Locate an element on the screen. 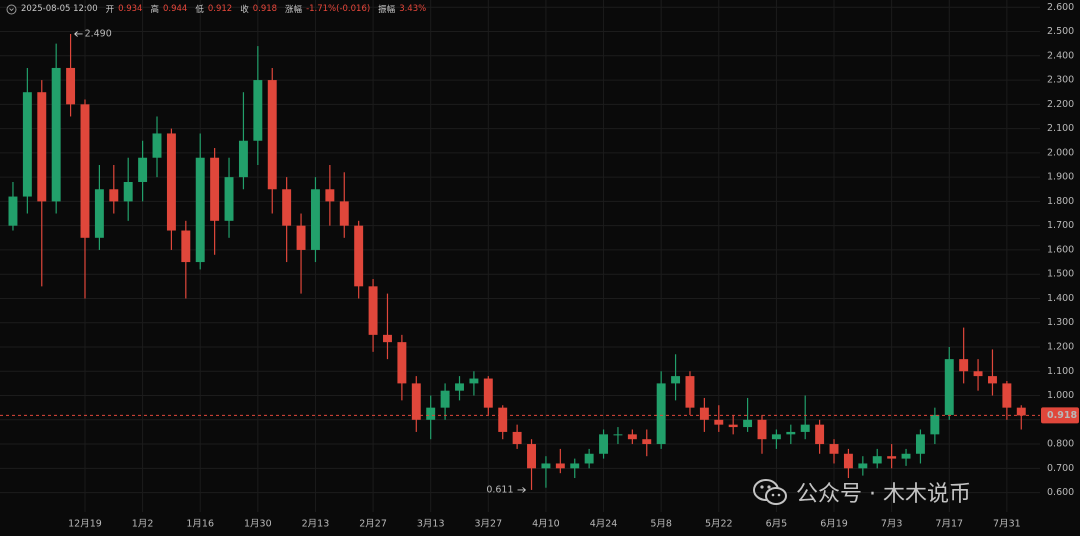 Image resolution: width=1080 pixels, height=536 pixels. low-label: 低 is located at coordinates (199, 10).